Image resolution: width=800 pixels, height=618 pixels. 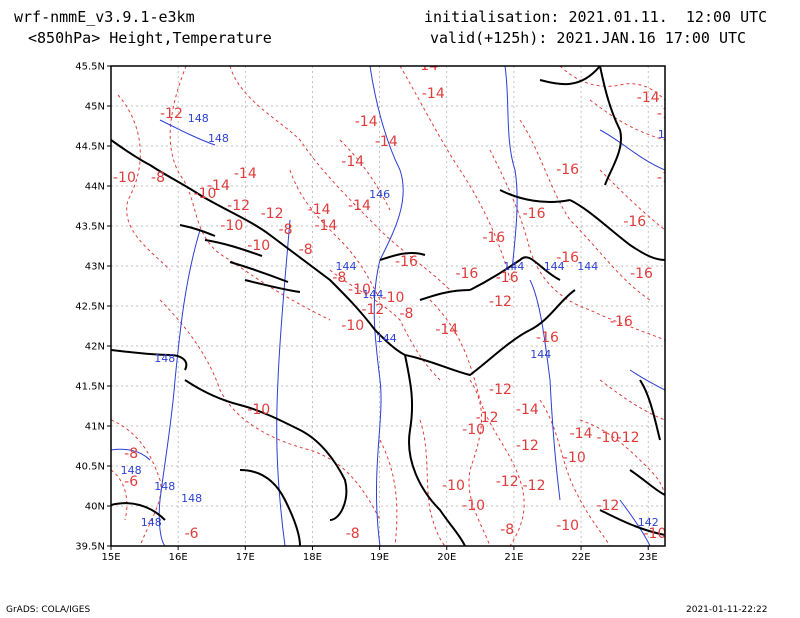 I want to click on lat-label: 43.5N, so click(x=90, y=227).